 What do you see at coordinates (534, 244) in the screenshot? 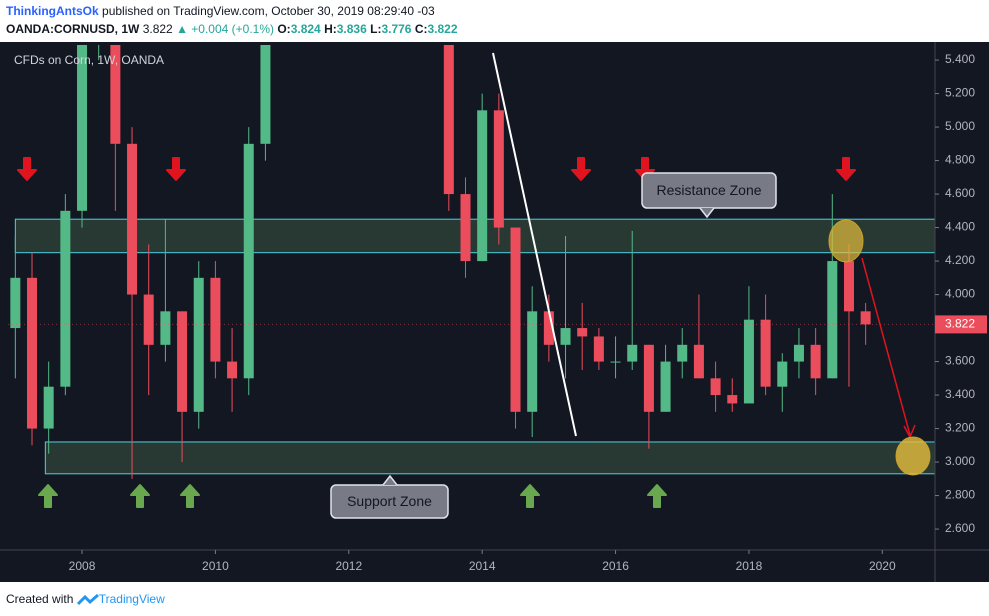
I see `trend-line` at bounding box center [534, 244].